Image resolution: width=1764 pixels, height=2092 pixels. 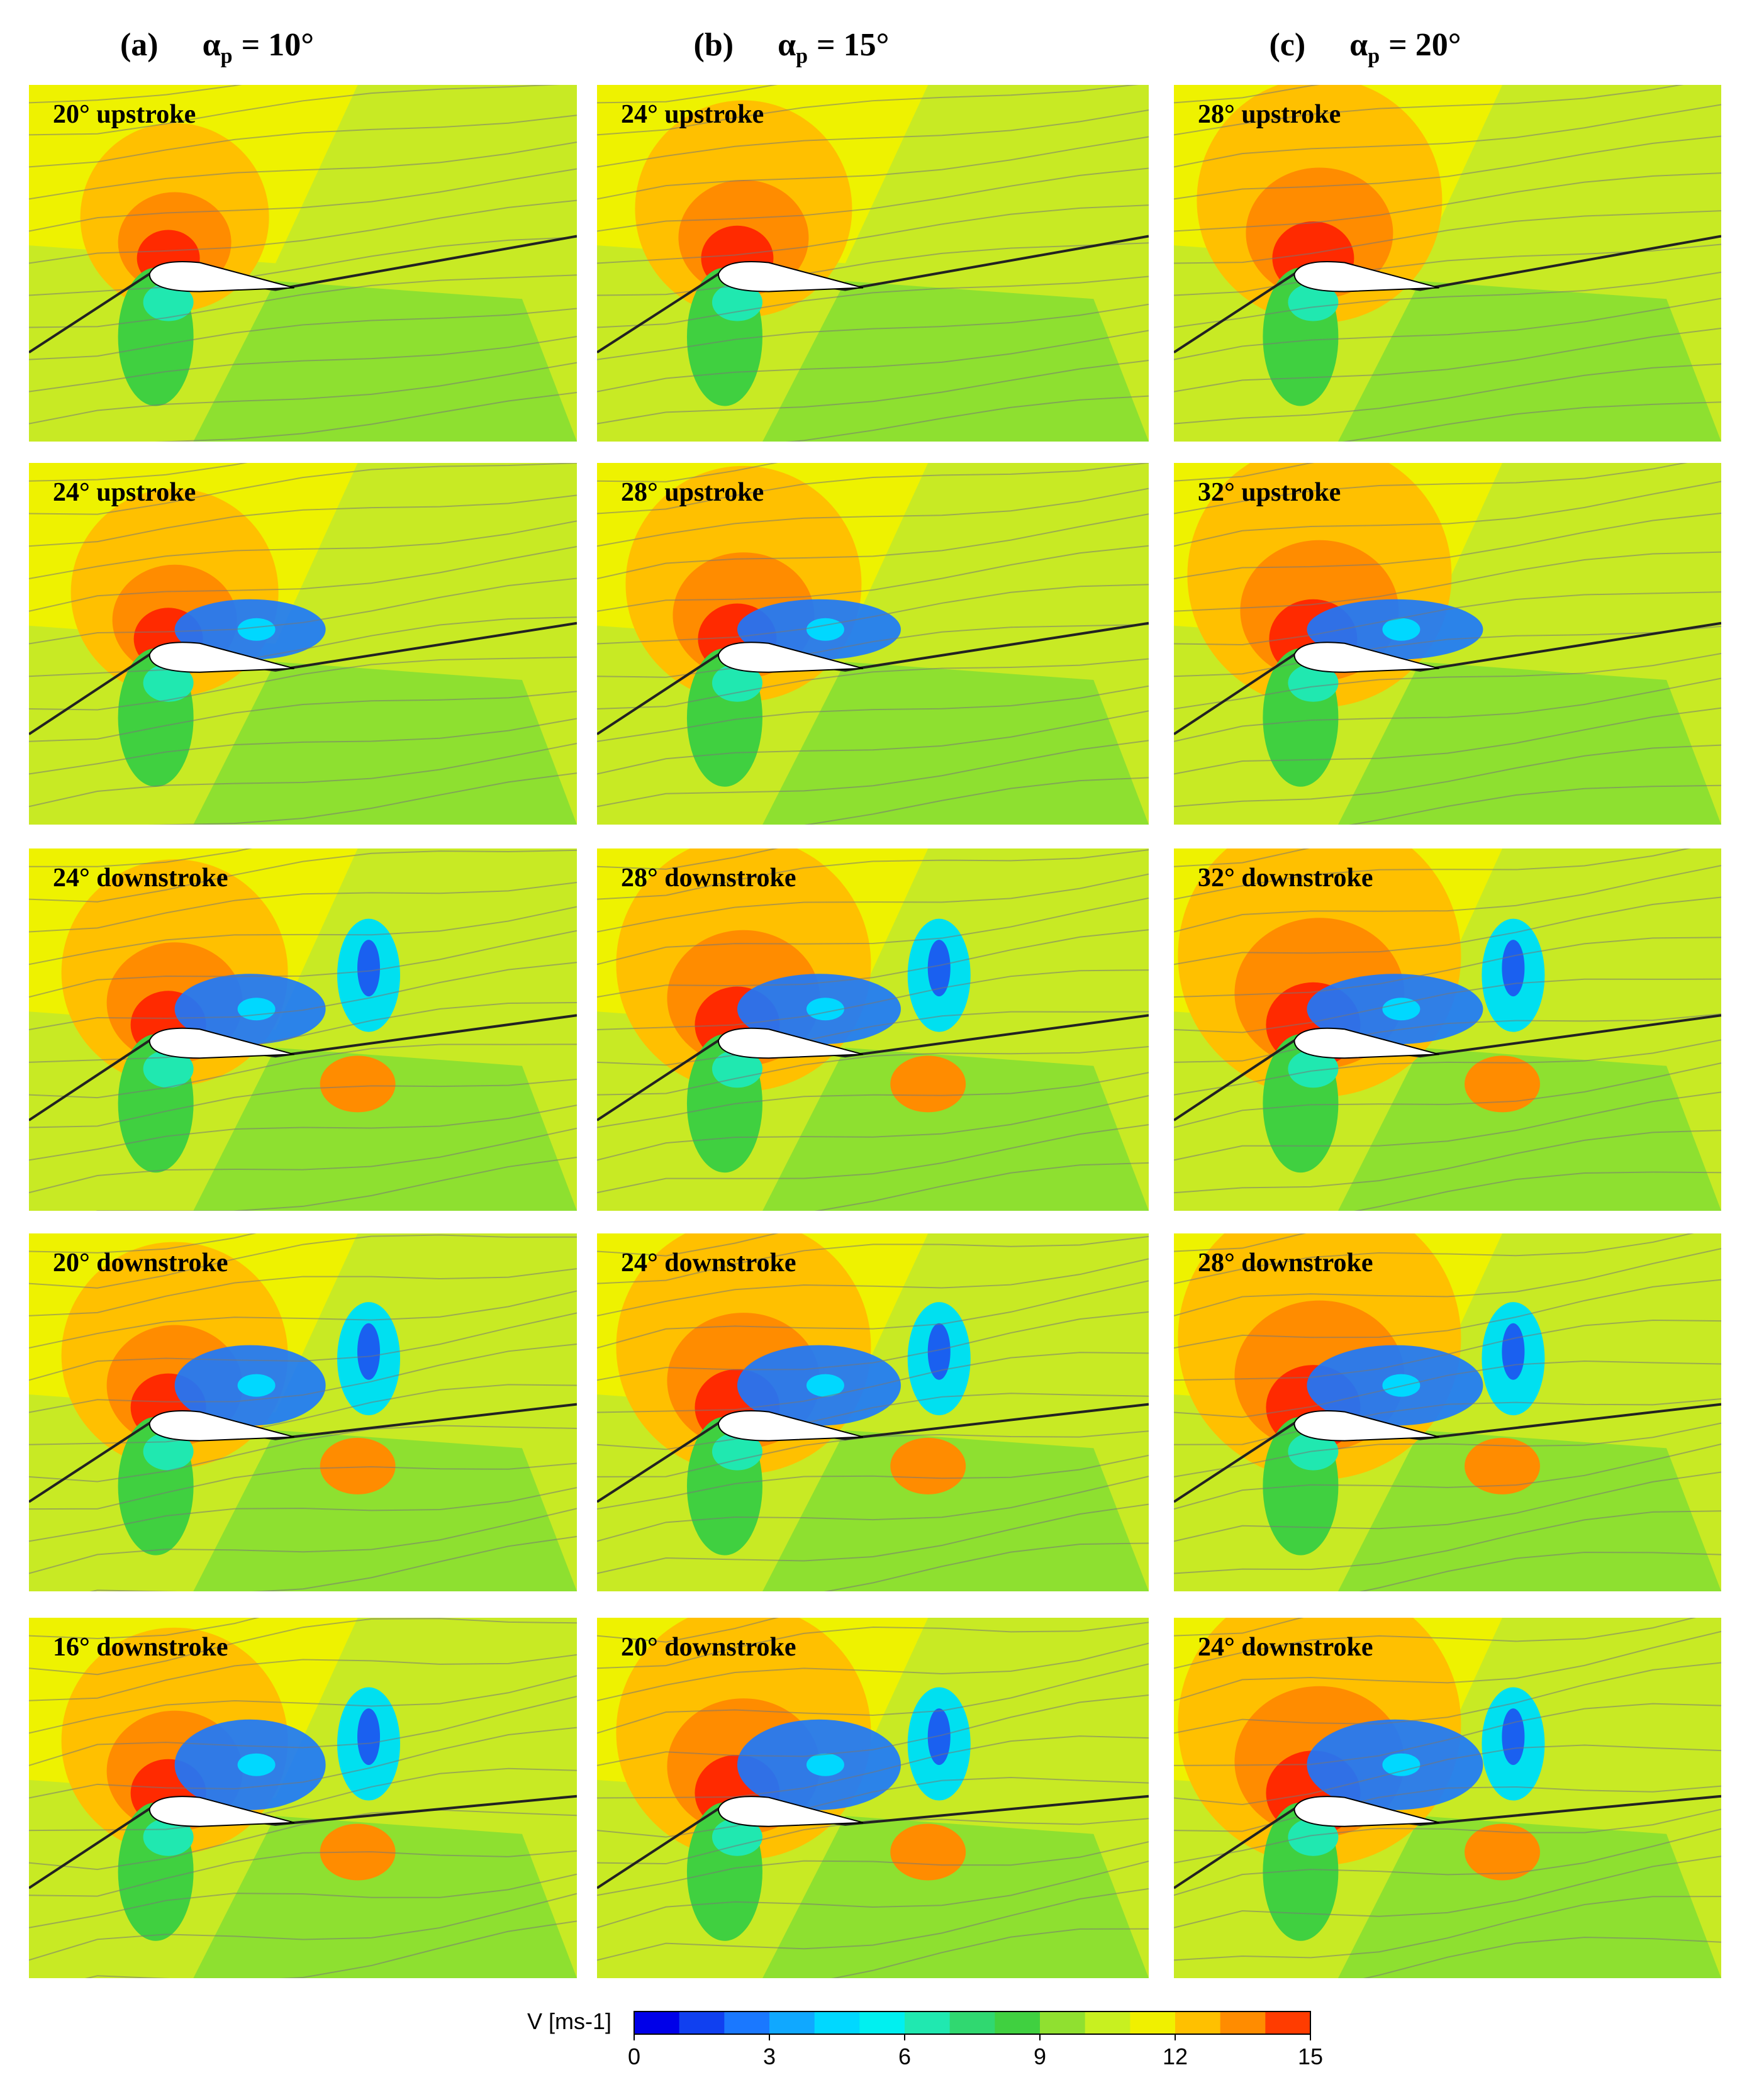 I want to click on panel-label: 32° upstroke, so click(x=1269, y=492).